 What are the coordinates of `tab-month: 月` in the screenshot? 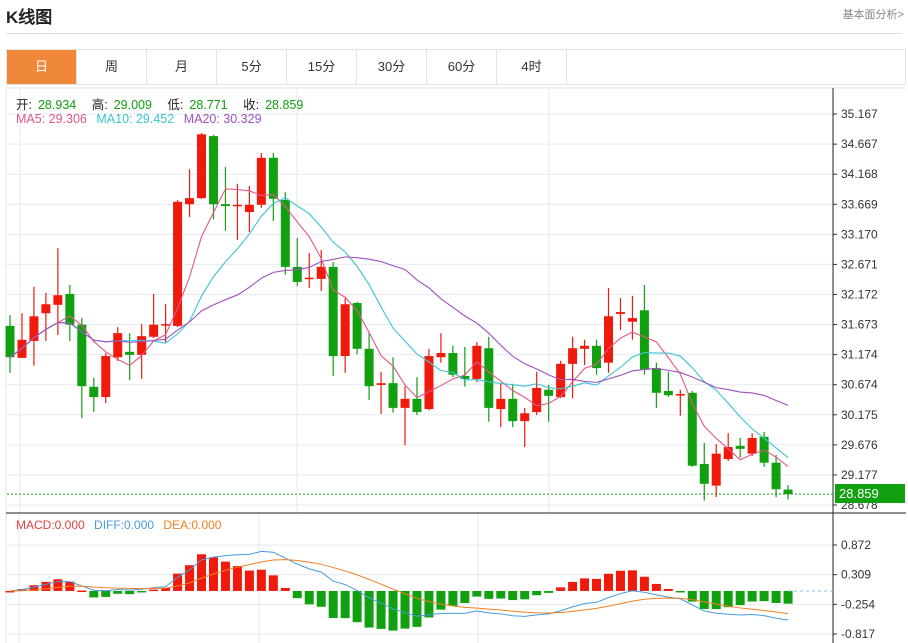 It's located at (182, 67).